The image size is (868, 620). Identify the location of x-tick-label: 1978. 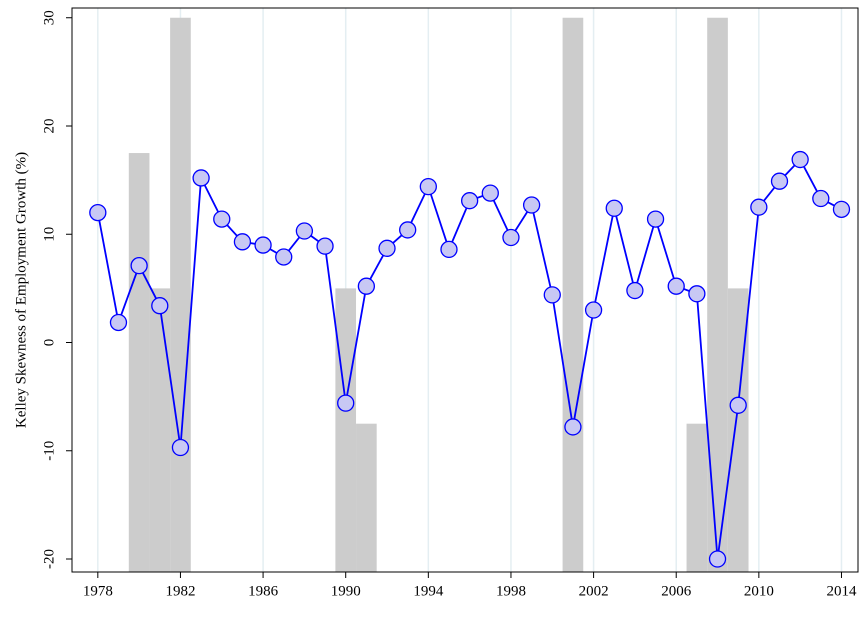
(98, 591).